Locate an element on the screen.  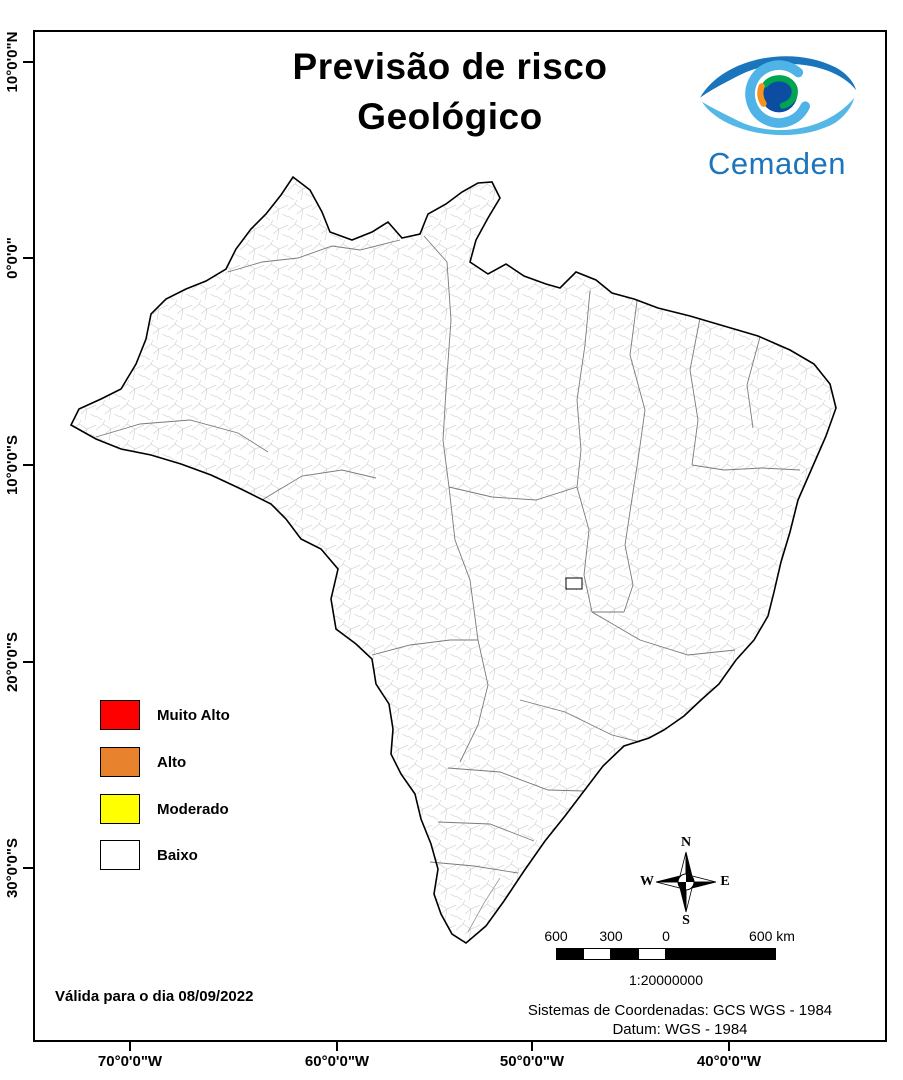
lat-label-10n: 10°0'0"N is located at coordinates (12, 62).